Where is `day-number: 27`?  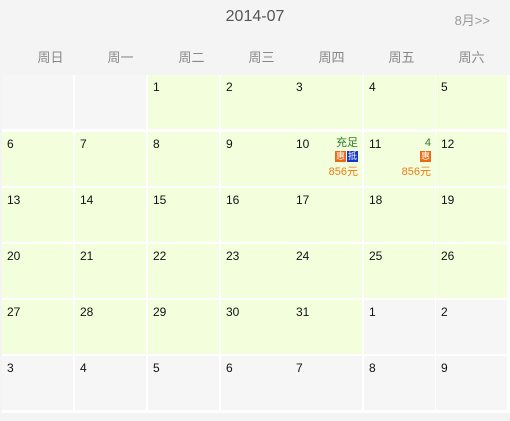
day-number: 27 is located at coordinates (14, 312).